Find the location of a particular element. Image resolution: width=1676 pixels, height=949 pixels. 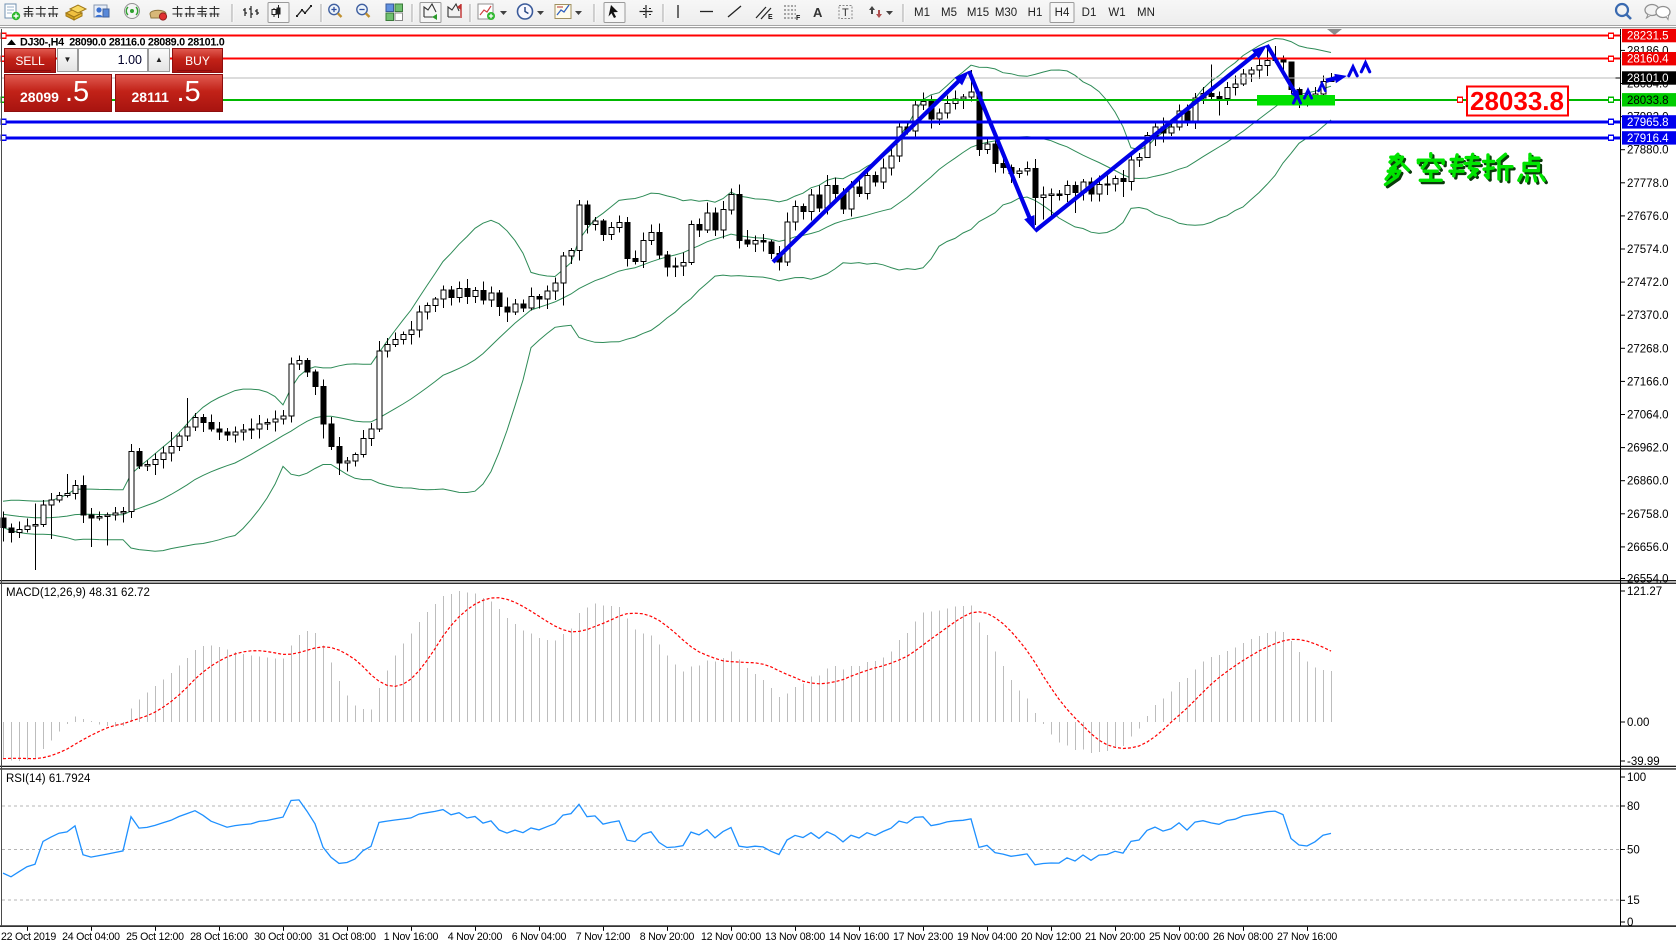

svg-text: A is located at coordinates (818, 12).